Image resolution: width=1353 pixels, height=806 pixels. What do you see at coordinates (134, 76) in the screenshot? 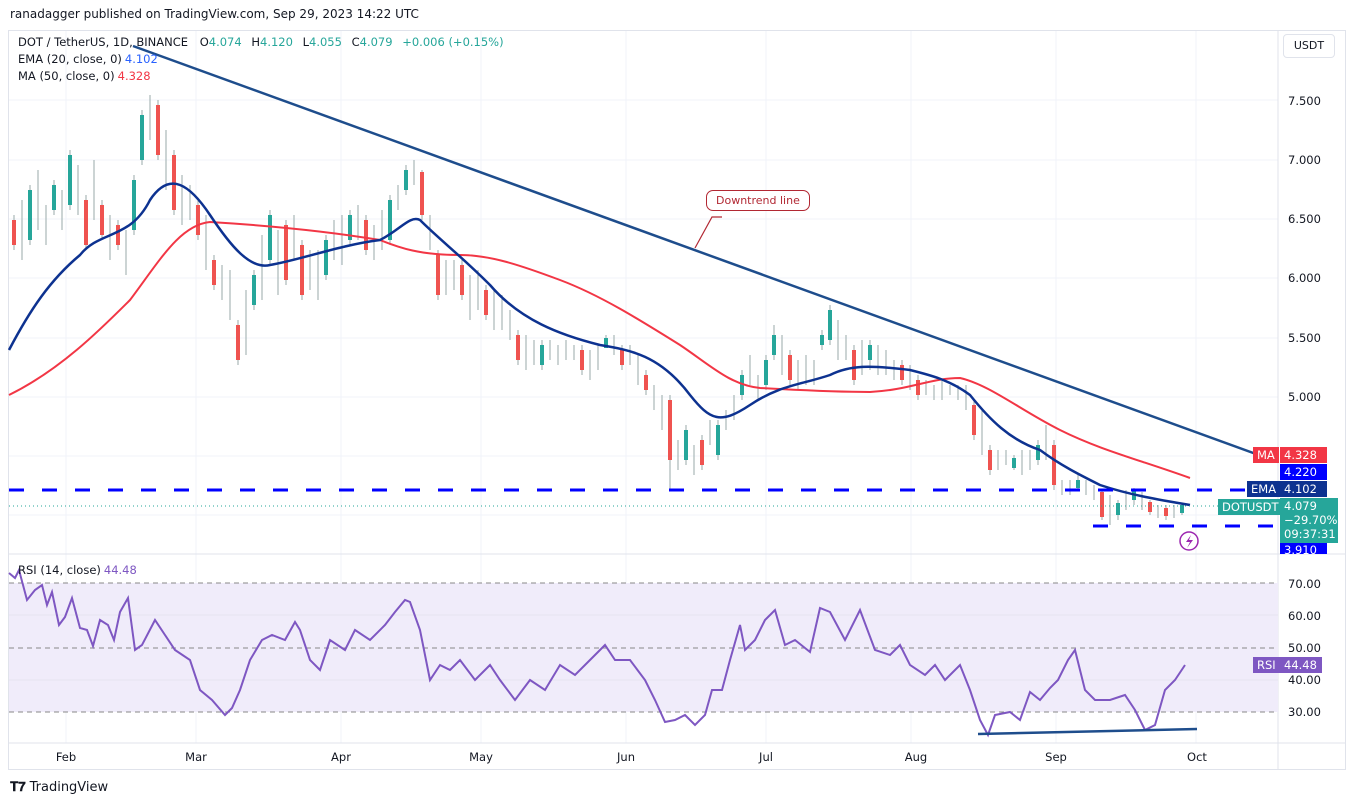
I see `ma-value: 4.328` at bounding box center [134, 76].